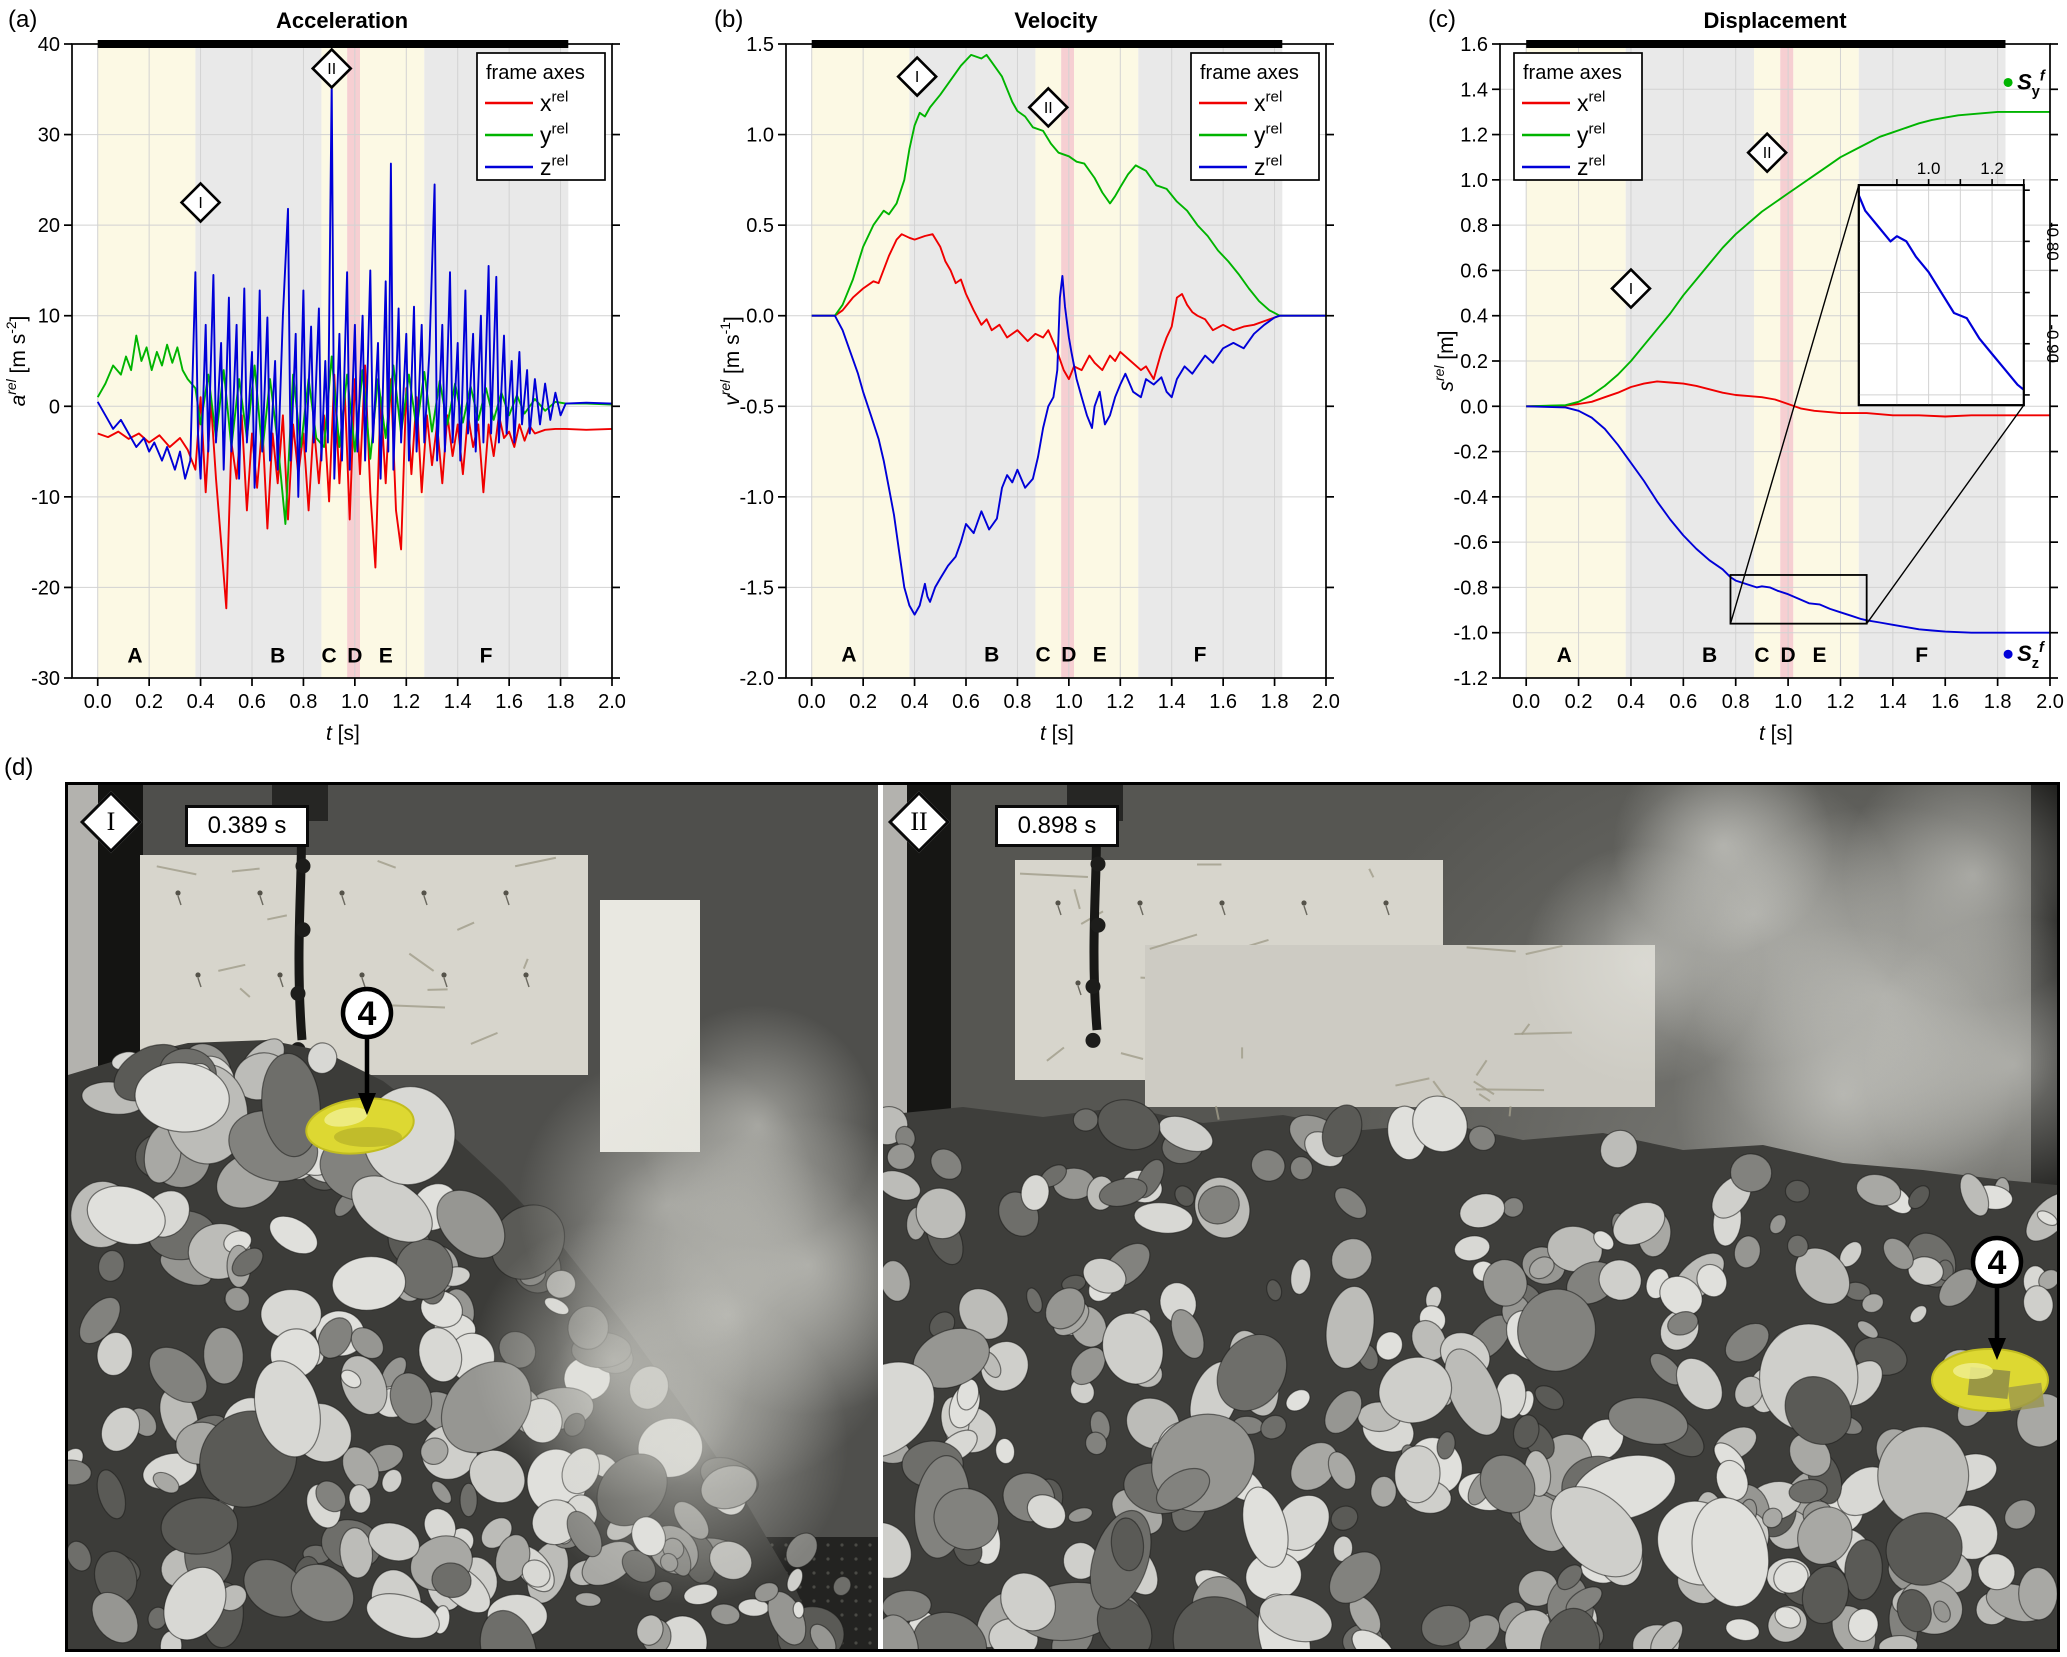 This screenshot has width=2067, height=1657. Describe the element at coordinates (1959, 283) in the screenshot. I see `zoom-inset: 1.0 1.2 -0.80 -0.90` at that location.